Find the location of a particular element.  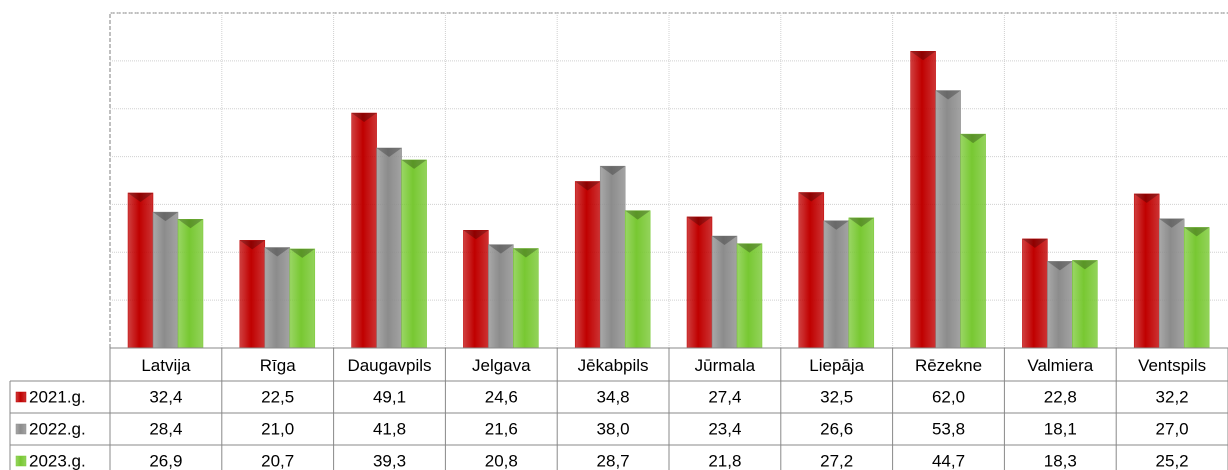

table-value: 26,6 is located at coordinates (836, 428).